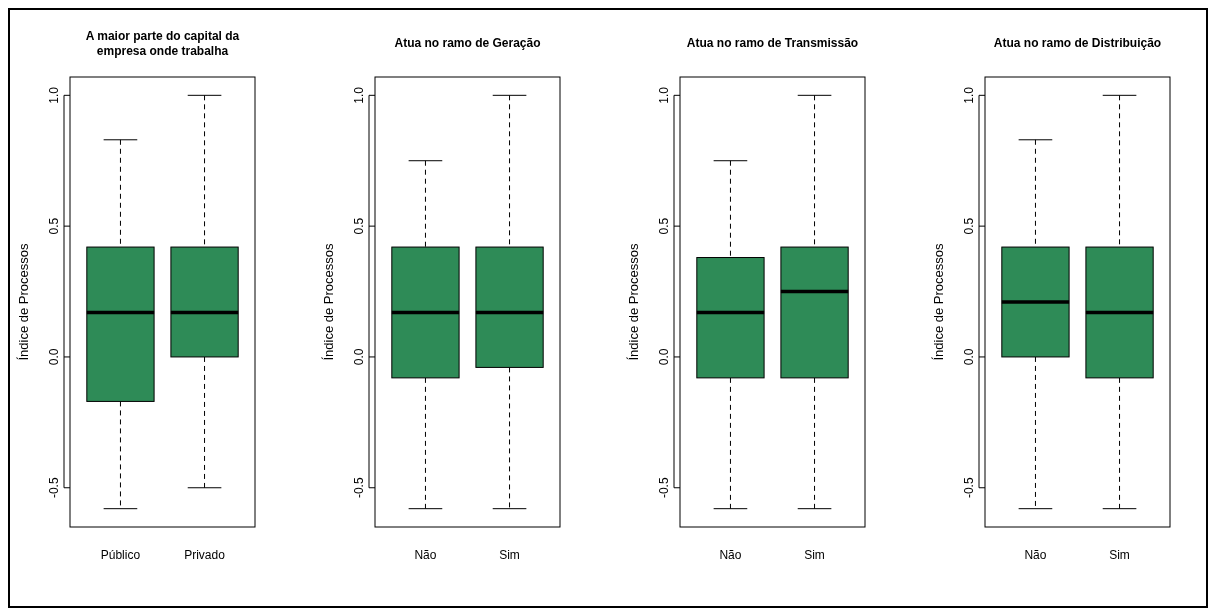  Describe the element at coordinates (772, 43) in the screenshot. I see `chart-title: Atua no ramo de Transmissão` at that location.